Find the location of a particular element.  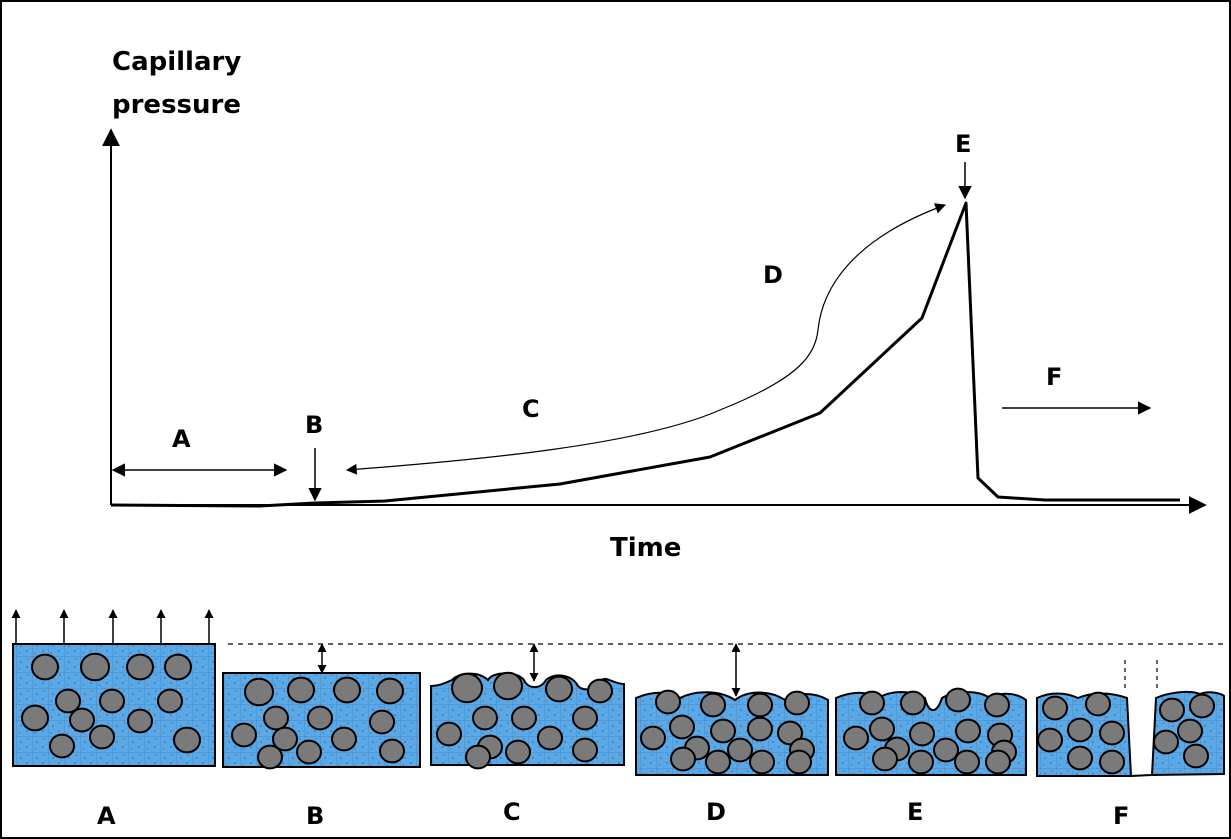

panel-label-a: A is located at coordinates (106, 816).